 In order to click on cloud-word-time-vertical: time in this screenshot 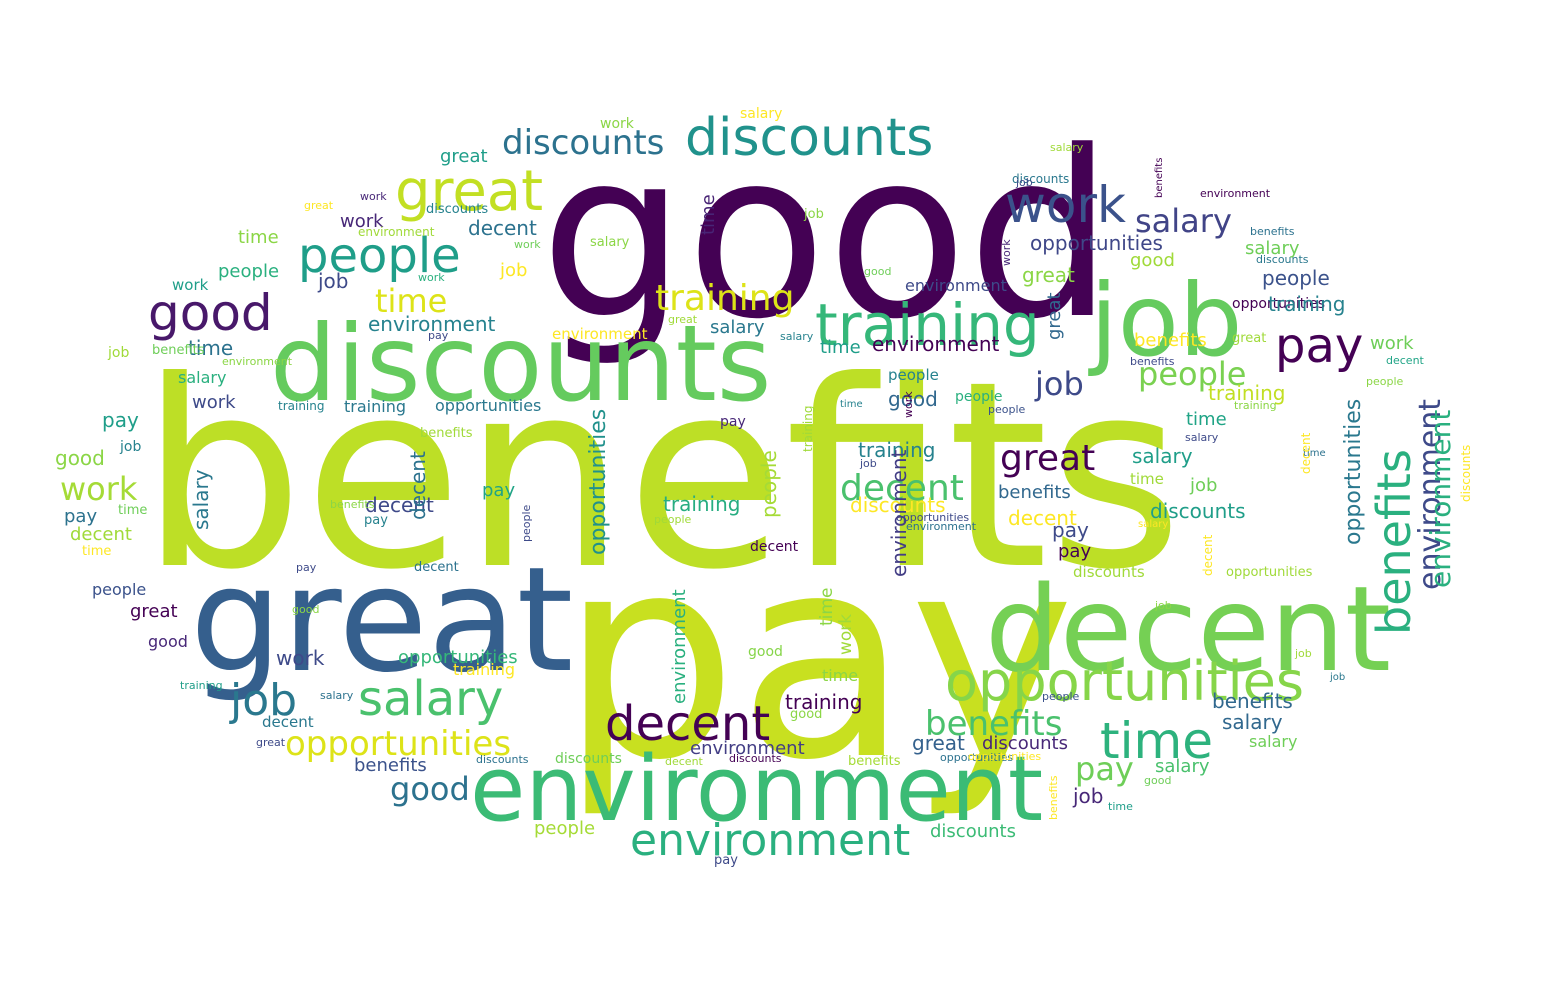, I will do `click(827, 607)`.